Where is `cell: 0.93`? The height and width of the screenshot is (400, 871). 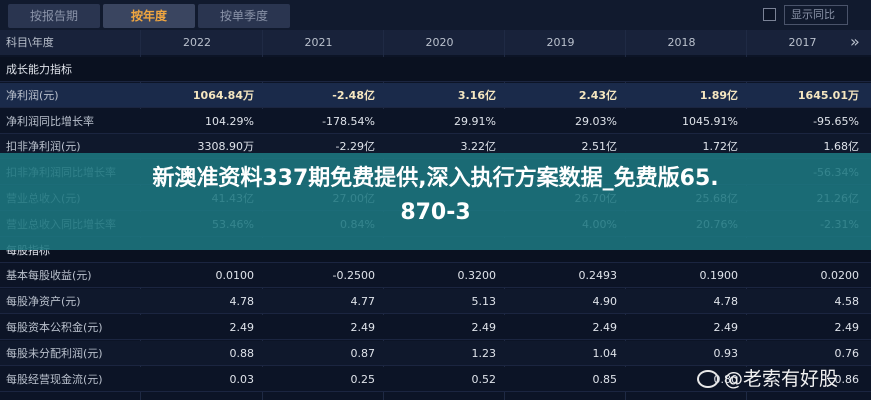 cell: 0.93 is located at coordinates (726, 353).